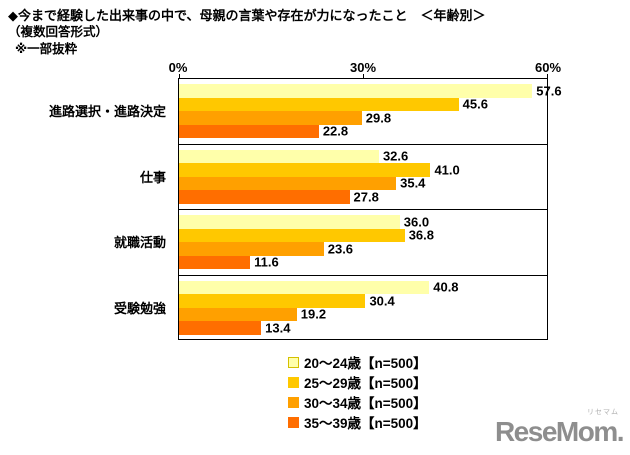 The width and height of the screenshot is (630, 455). I want to click on category-label: 受験勉強, so click(139, 308).